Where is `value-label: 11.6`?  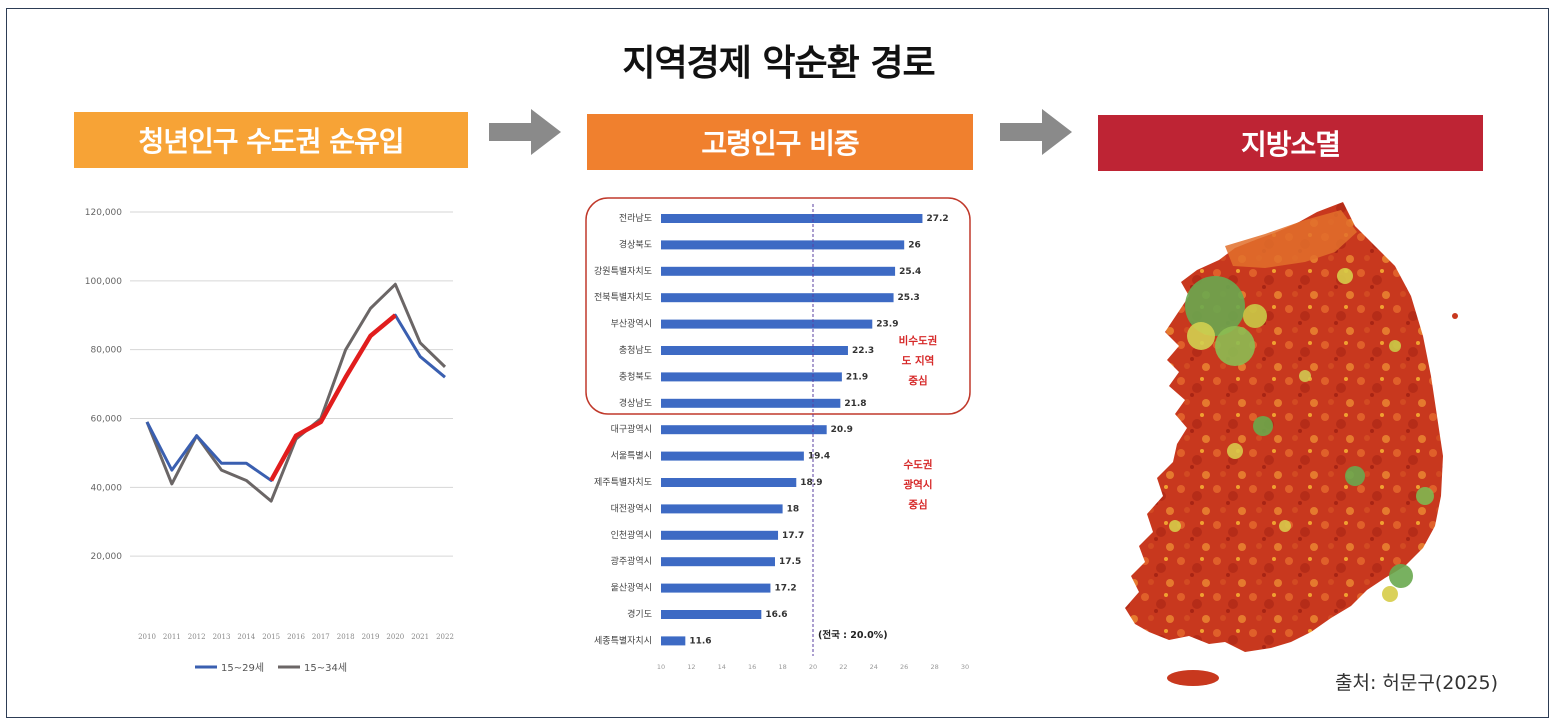 value-label: 11.6 is located at coordinates (700, 641).